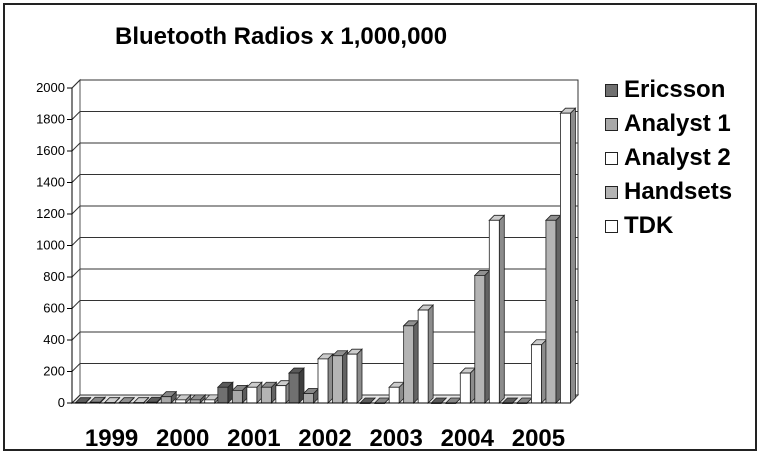  What do you see at coordinates (61, 402) in the screenshot?
I see `ytick-label: 0` at bounding box center [61, 402].